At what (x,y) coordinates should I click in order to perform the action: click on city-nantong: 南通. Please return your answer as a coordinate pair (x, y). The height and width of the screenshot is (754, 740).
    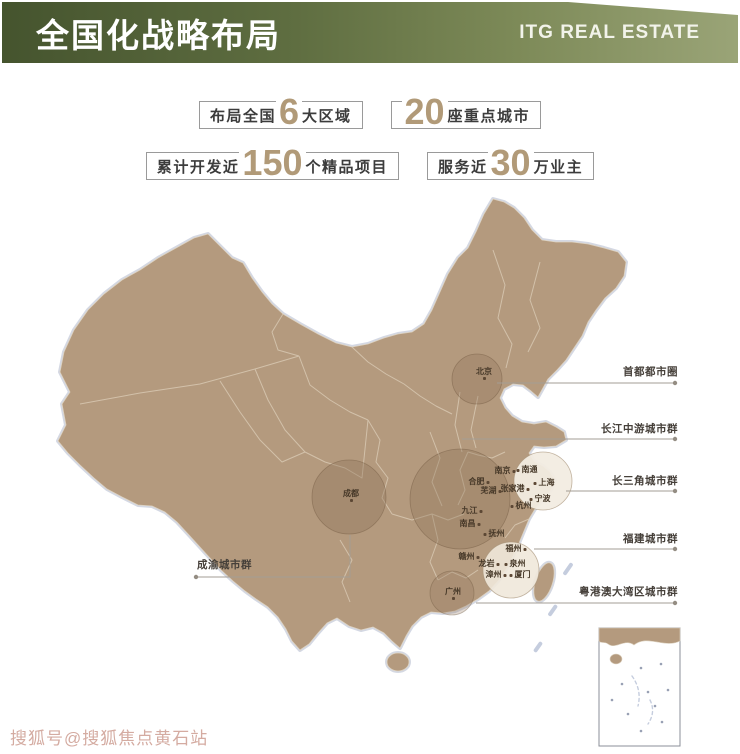
    Looking at the image, I should click on (527, 469).